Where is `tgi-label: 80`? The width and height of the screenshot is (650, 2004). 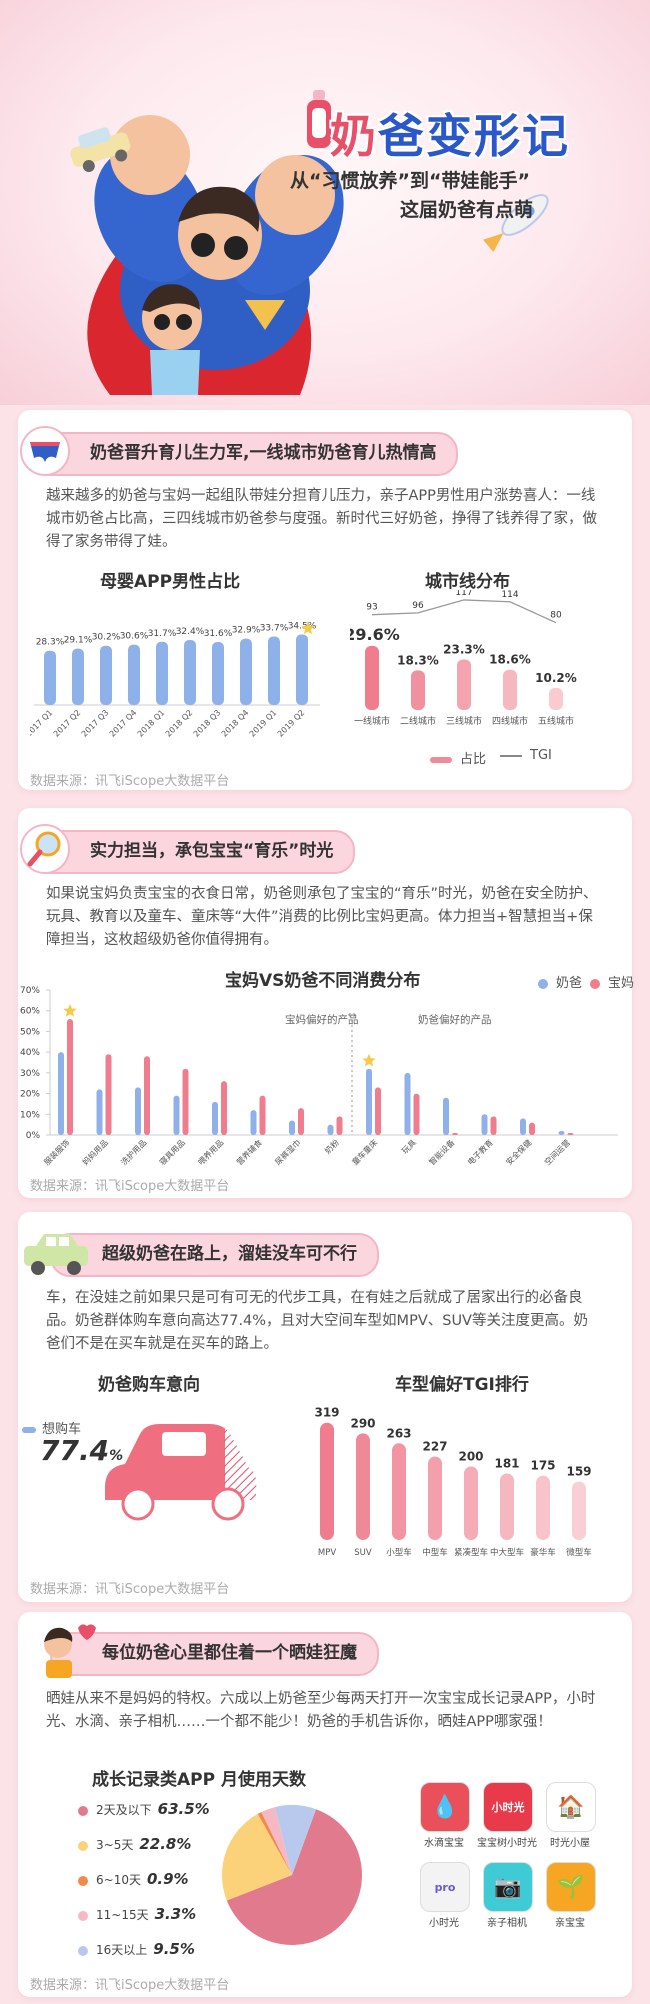 tgi-label: 80 is located at coordinates (556, 616).